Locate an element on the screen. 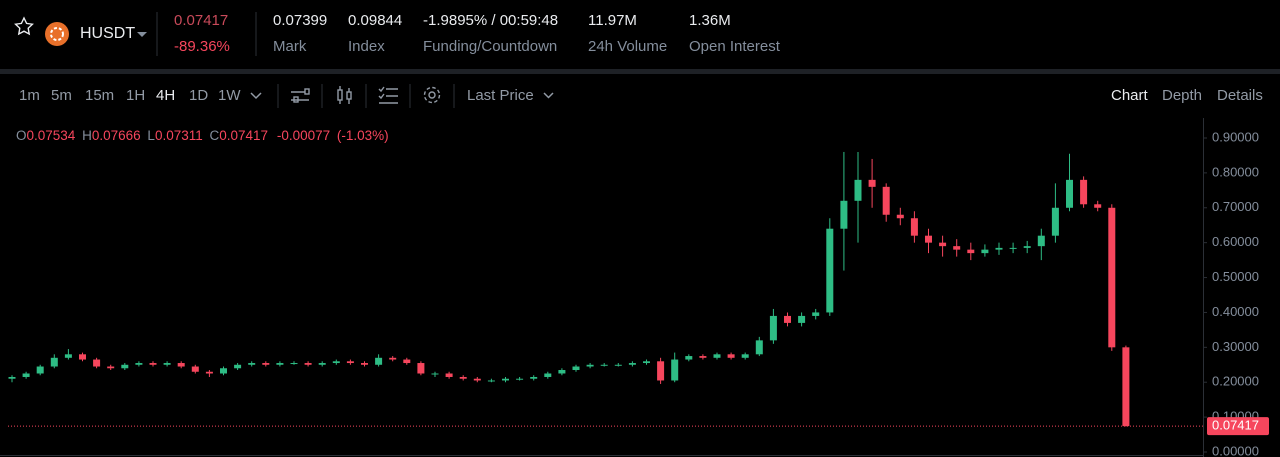 The height and width of the screenshot is (457, 1280). tab-active: Chart is located at coordinates (1130, 95).